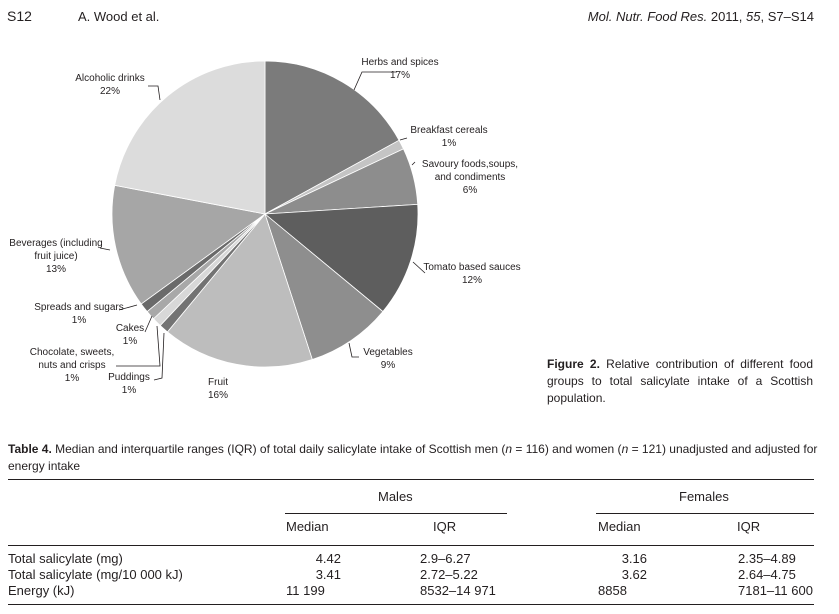 The width and height of the screenshot is (839, 614). Describe the element at coordinates (411, 545) in the screenshot. I see `table-header-rule` at that location.